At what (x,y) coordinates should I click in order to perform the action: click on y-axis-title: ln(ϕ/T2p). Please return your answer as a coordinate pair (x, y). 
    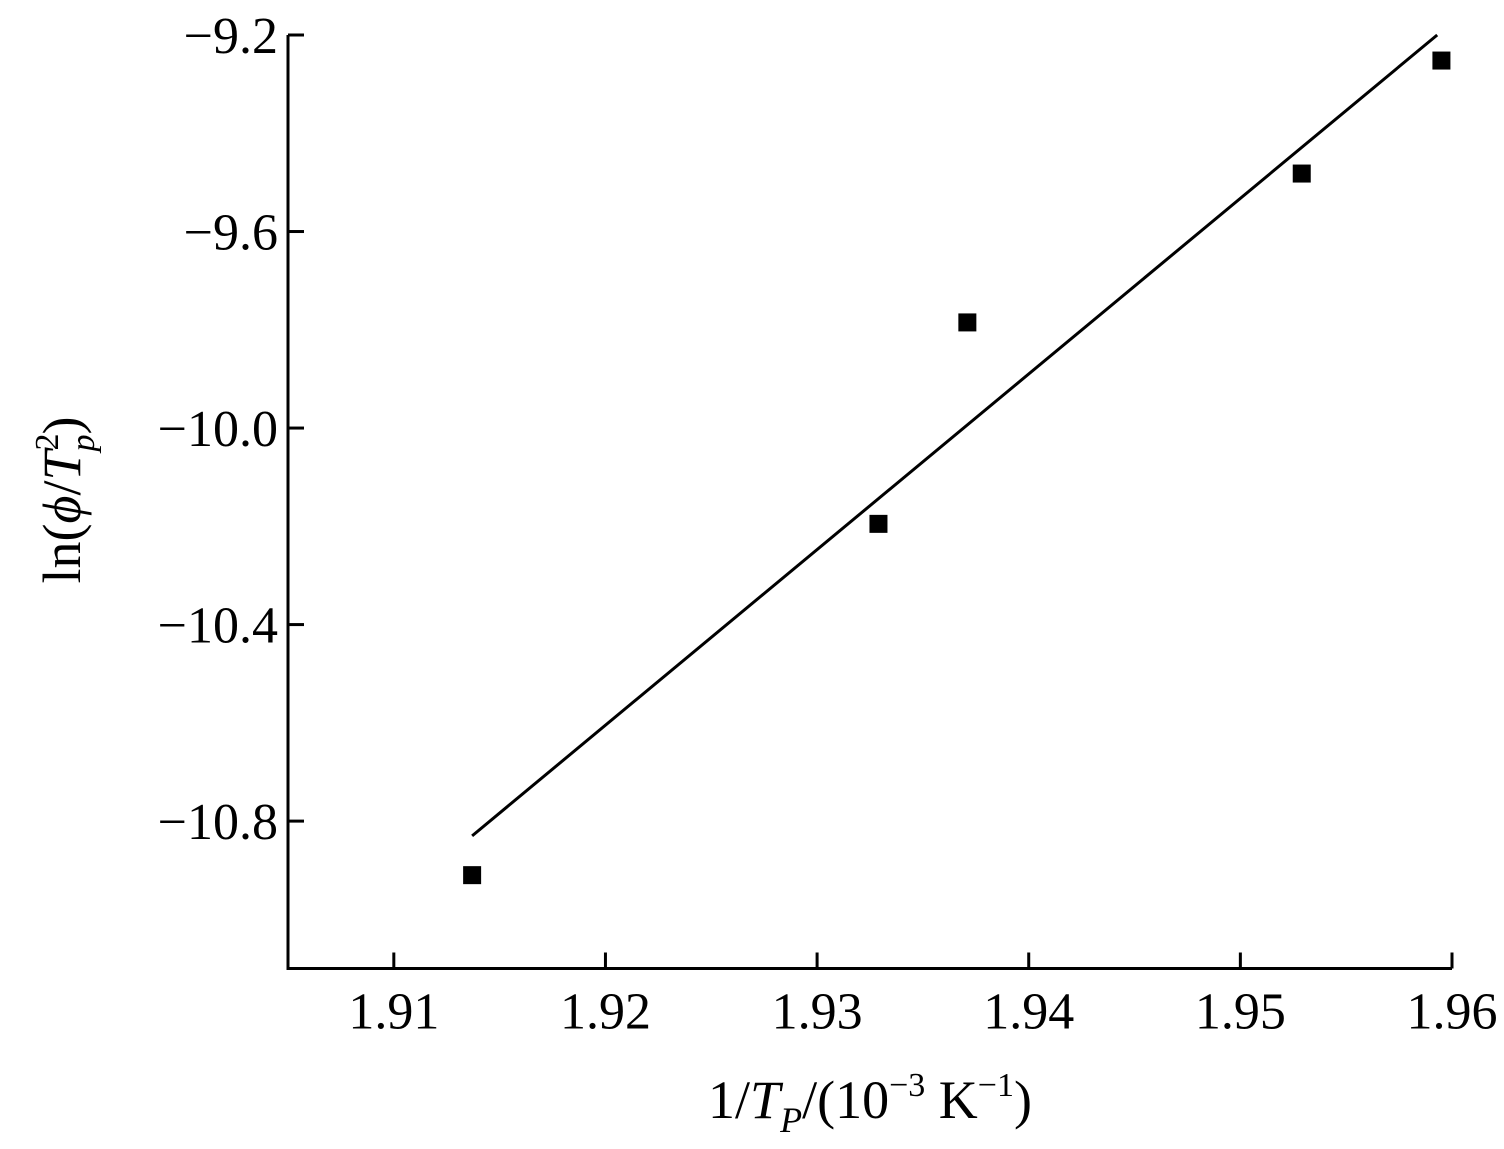
    Looking at the image, I should click on (65, 500).